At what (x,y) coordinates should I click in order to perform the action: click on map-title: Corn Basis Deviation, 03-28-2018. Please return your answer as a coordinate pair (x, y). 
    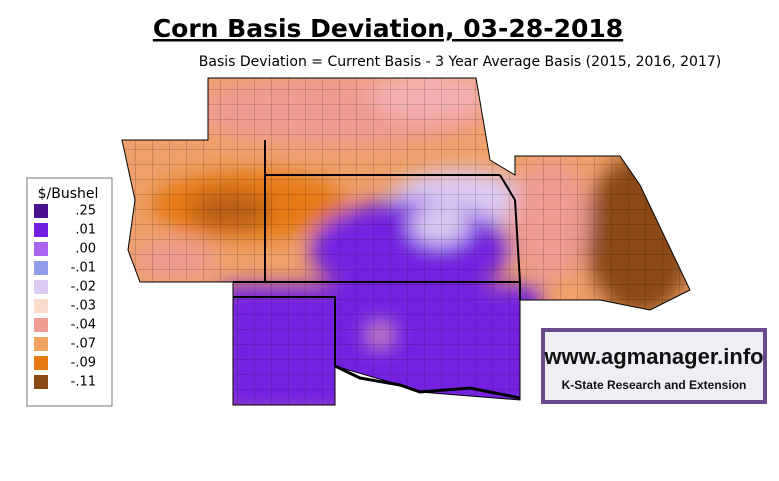
    Looking at the image, I should click on (388, 28).